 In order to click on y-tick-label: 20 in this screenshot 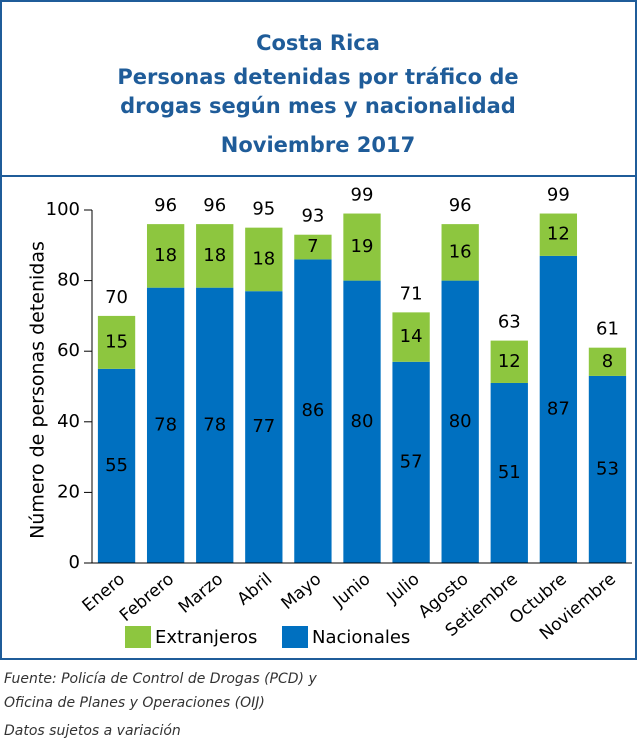, I will do `click(68, 491)`.